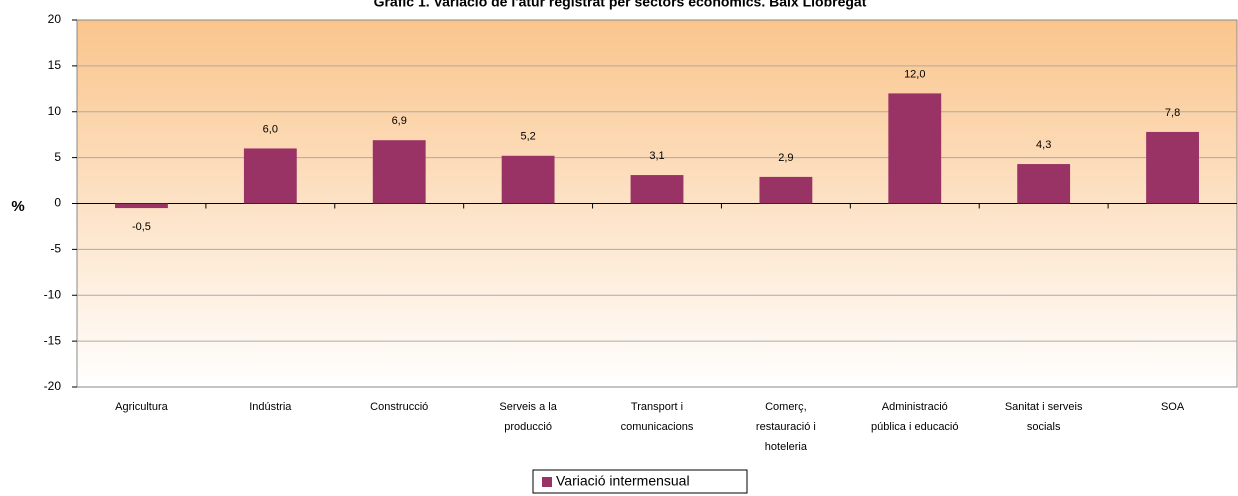 This screenshot has width=1238, height=496. I want to click on data-label: 7,8, so click(1172, 113).